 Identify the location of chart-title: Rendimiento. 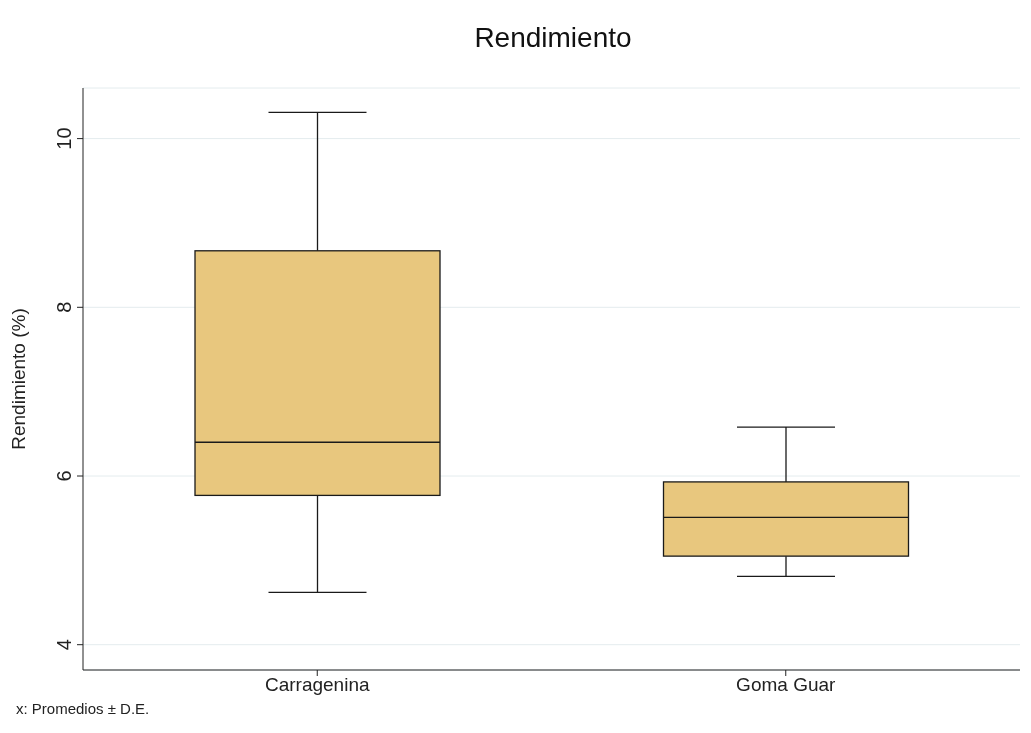
(553, 38).